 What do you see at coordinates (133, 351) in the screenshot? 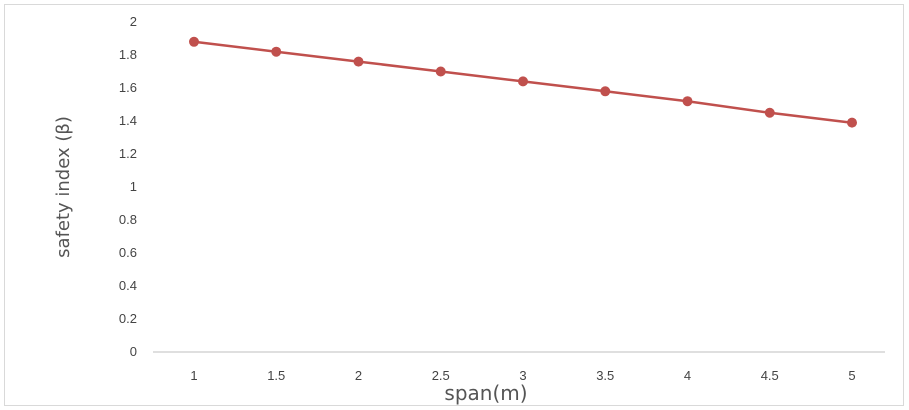
I see `y-tick-label: 0` at bounding box center [133, 351].